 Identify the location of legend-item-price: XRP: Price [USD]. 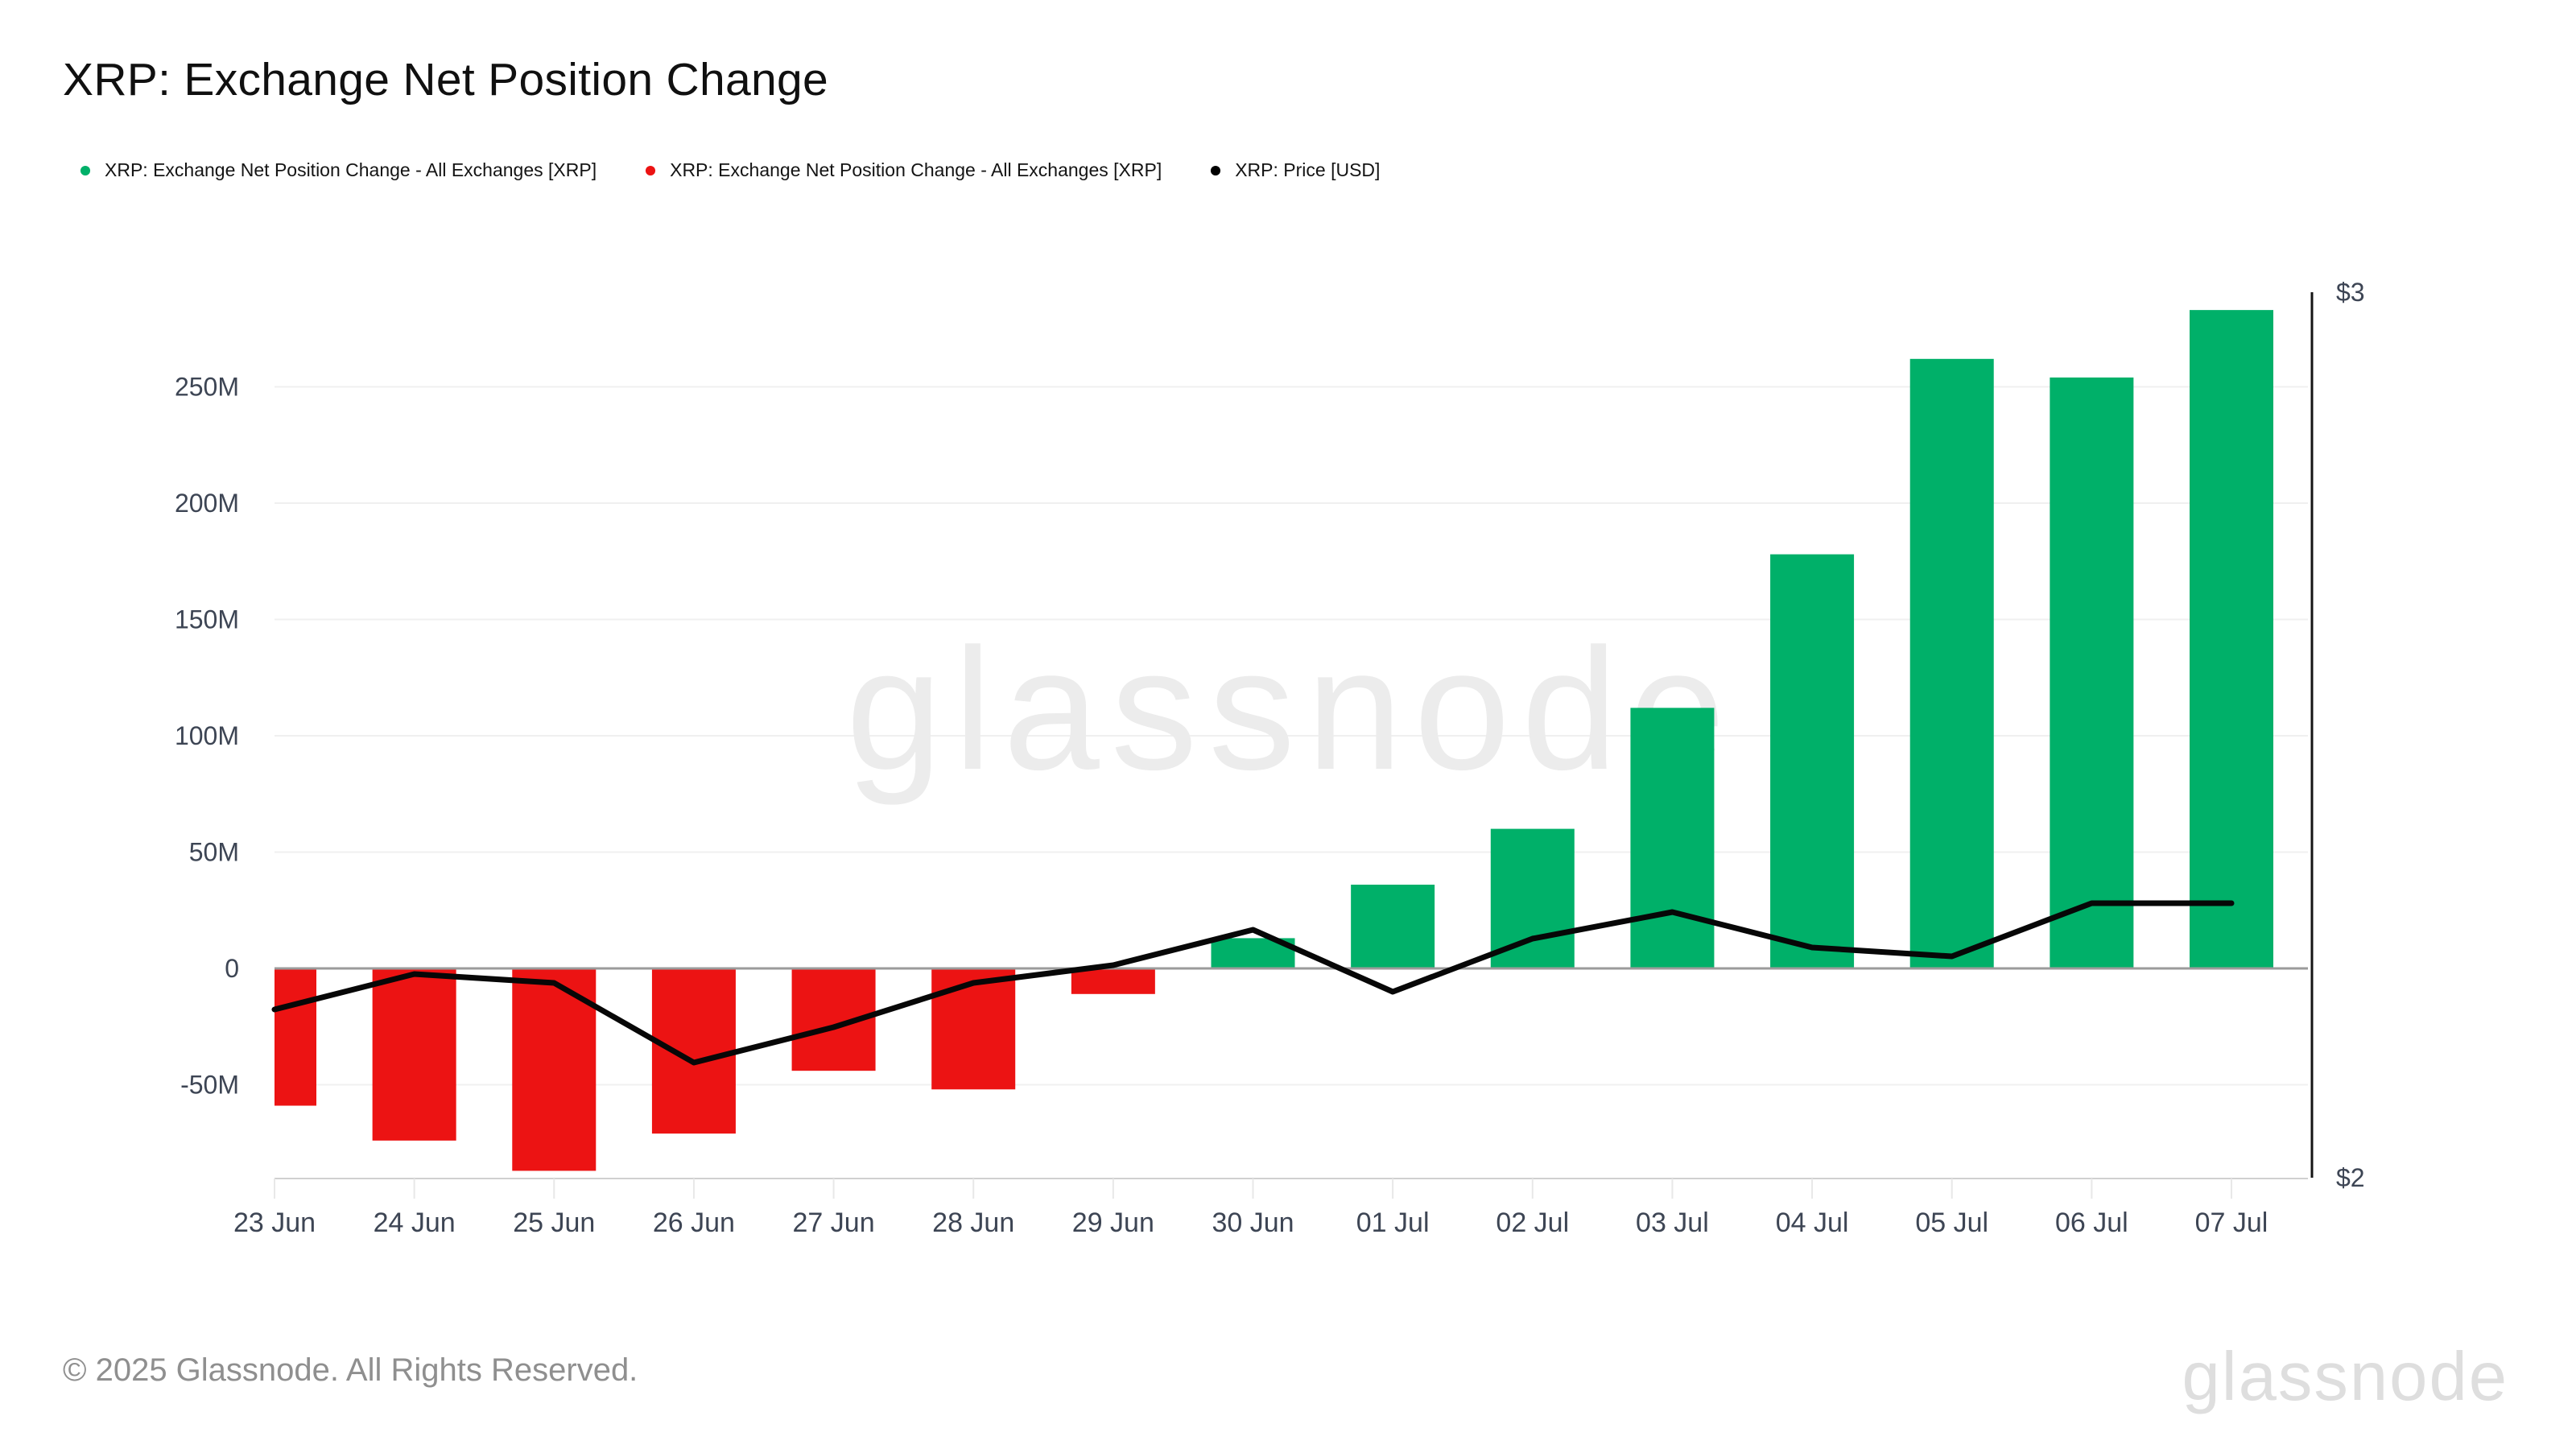
(1293, 170).